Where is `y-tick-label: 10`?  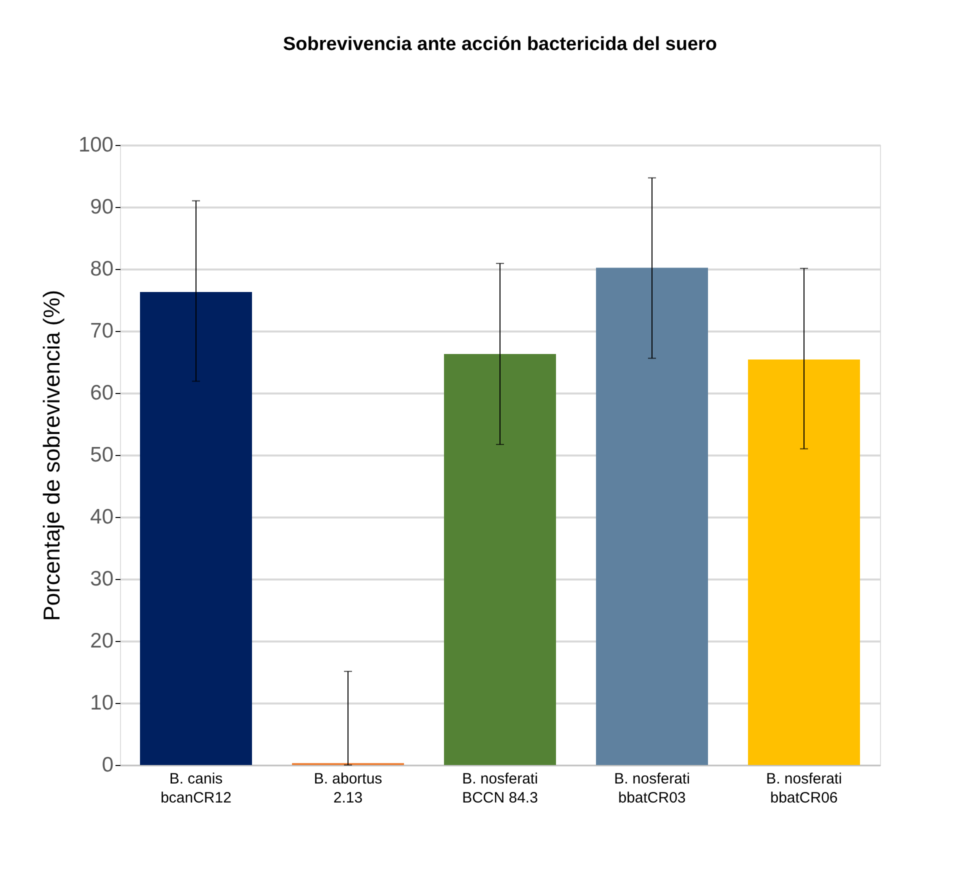 y-tick-label: 10 is located at coordinates (102, 703).